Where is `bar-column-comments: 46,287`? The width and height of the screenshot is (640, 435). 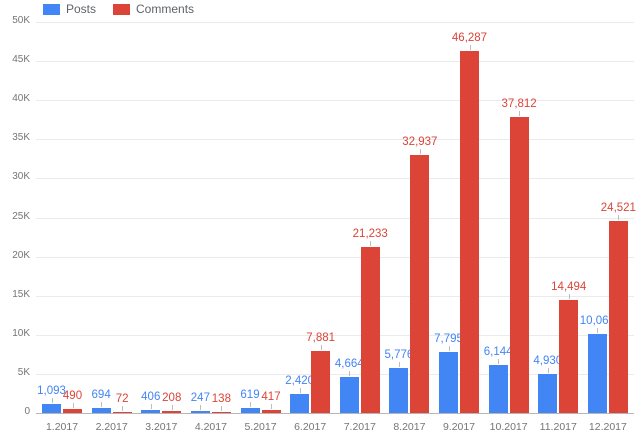
bar-column-comments: 46,287 is located at coordinates (469, 217).